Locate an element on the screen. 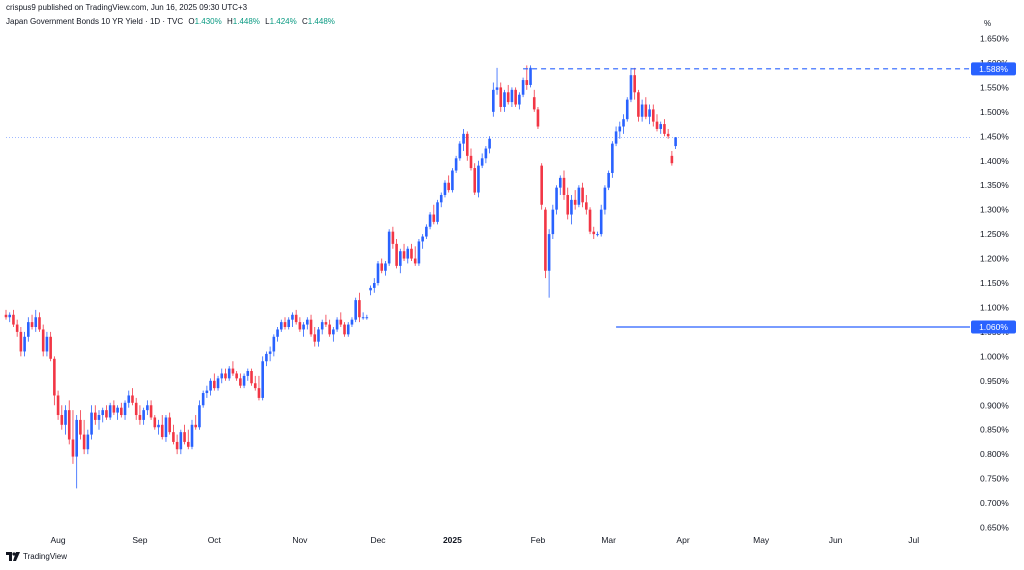  y-tick-label: 0.900% is located at coordinates (994, 405).